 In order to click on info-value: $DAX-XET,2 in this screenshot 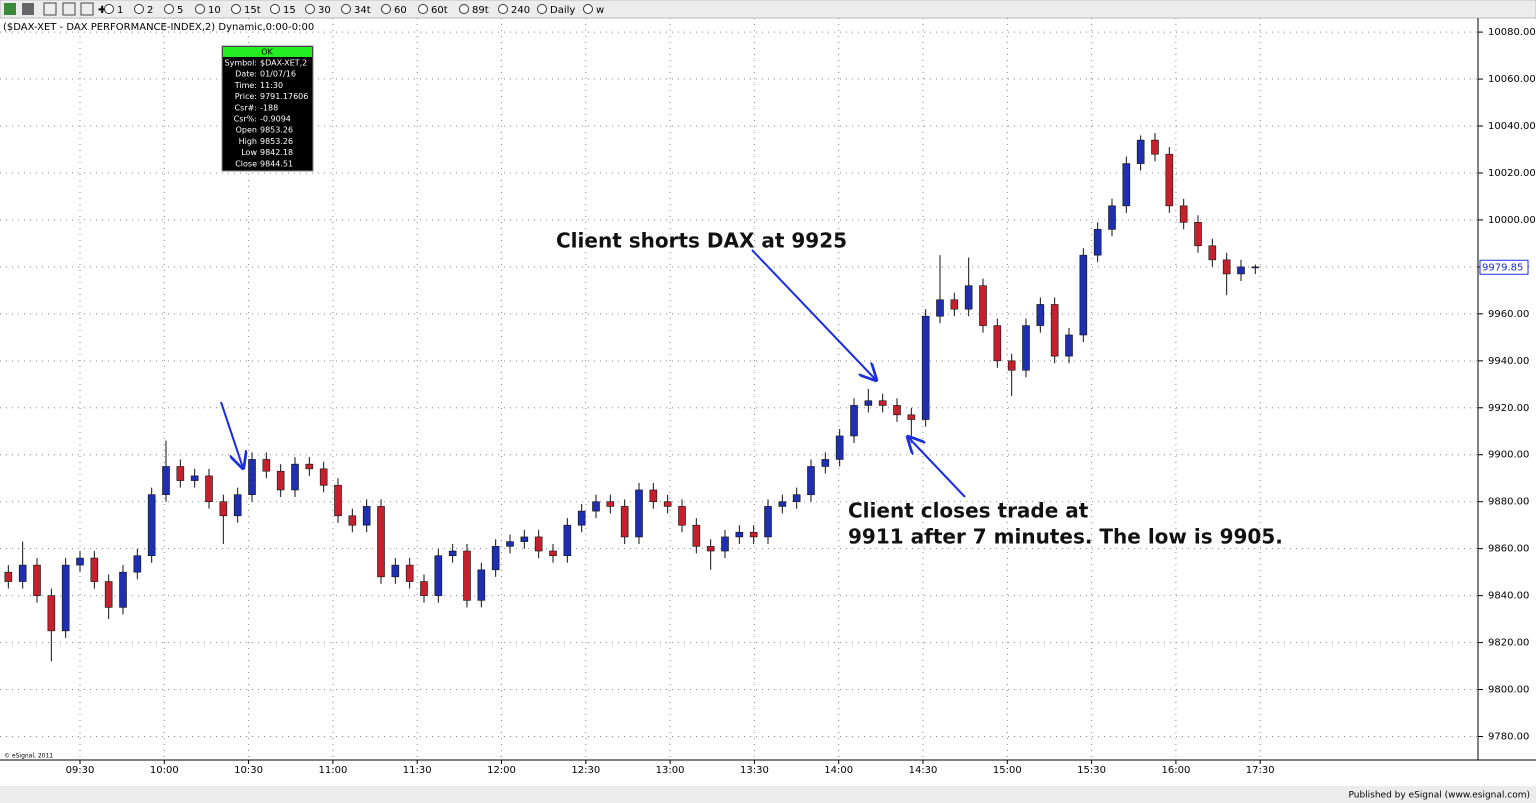, I will do `click(283, 63)`.